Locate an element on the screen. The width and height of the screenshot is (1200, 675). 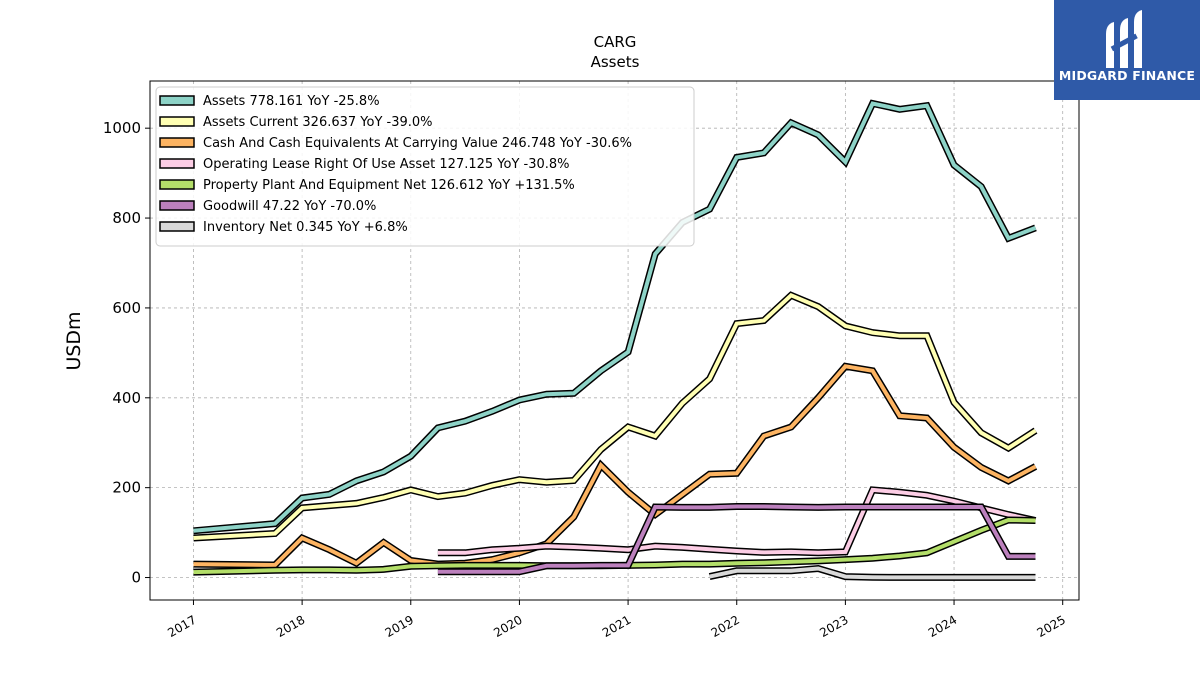
chart-subtitle: Assets is located at coordinates (615, 62).